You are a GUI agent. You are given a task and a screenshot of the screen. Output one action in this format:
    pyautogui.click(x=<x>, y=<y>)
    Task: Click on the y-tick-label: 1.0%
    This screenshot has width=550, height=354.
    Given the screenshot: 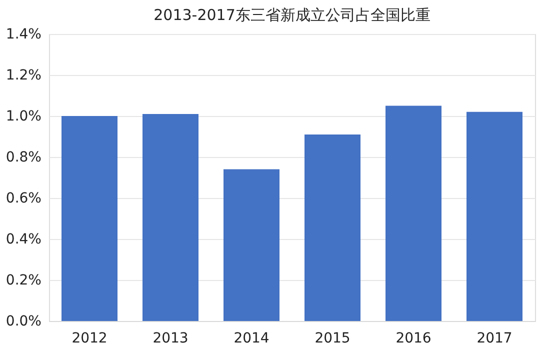 What is the action you would take?
    pyautogui.click(x=24, y=116)
    